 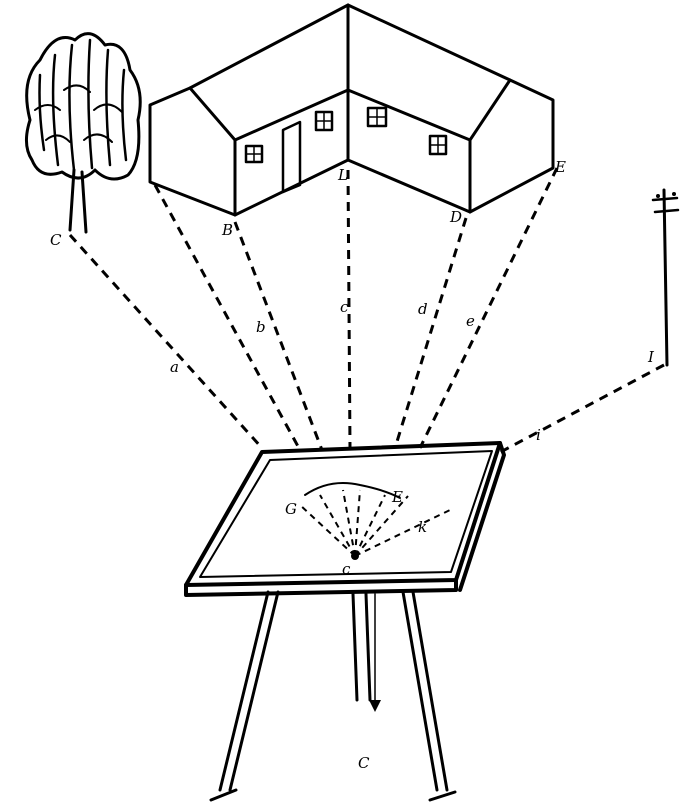 What do you see at coordinates (538, 435) in the screenshot?
I see `label-ray-i: i` at bounding box center [538, 435].